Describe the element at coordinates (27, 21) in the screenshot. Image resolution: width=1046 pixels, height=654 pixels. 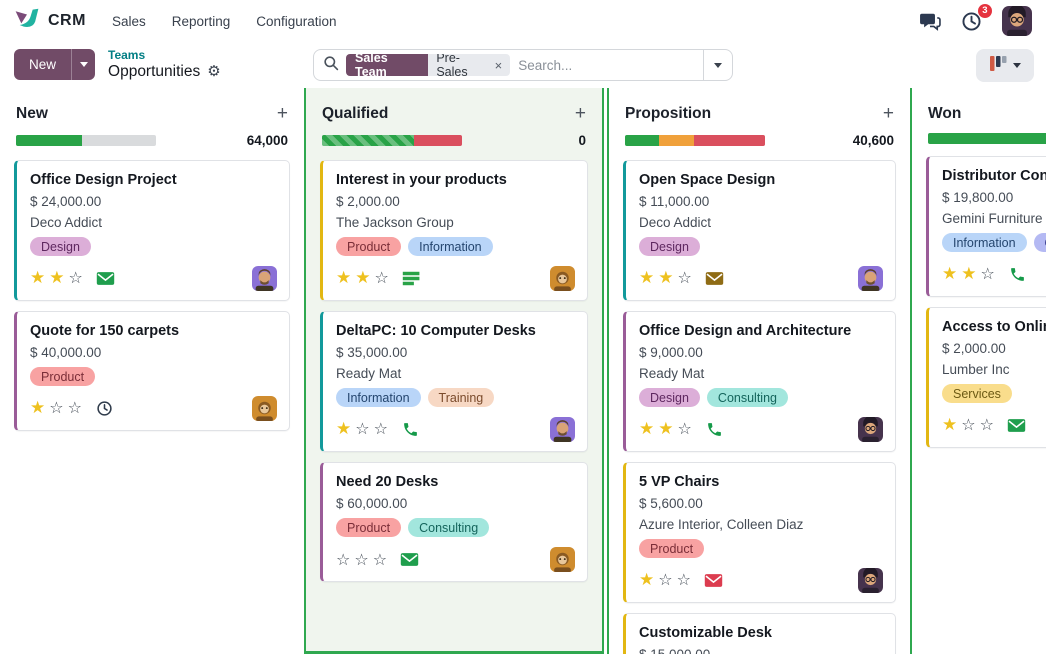
I see `crm-app-logo-icon` at that location.